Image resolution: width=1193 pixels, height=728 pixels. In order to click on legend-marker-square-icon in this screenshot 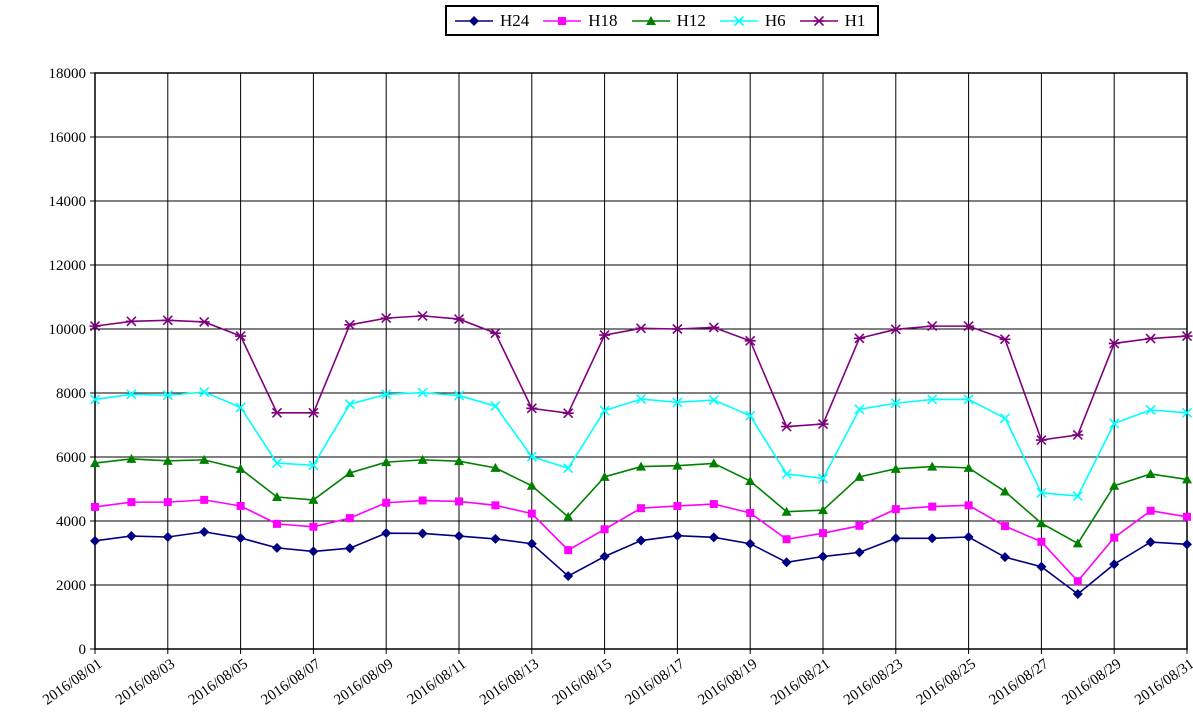, I will do `click(562, 20)`.